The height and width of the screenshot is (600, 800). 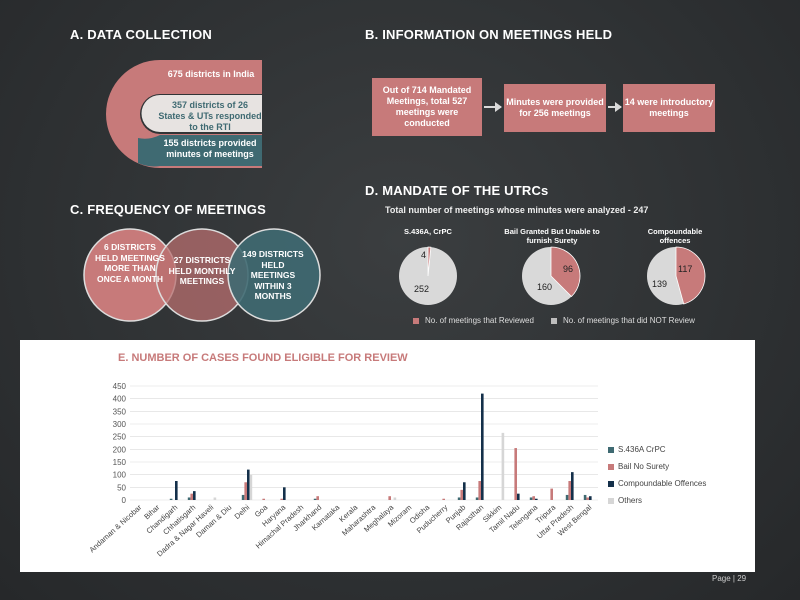 What do you see at coordinates (630, 500) in the screenshot?
I see `legend-others-label: Others` at bounding box center [630, 500].